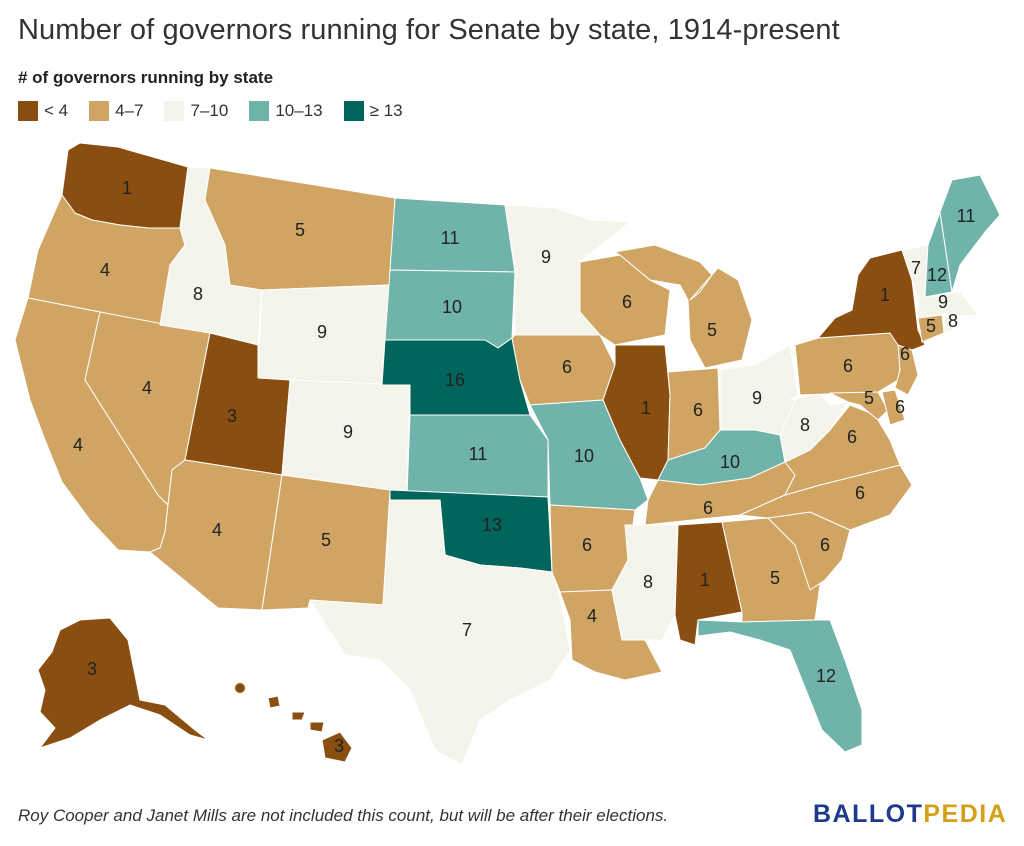  What do you see at coordinates (757, 398) in the screenshot?
I see `state-value-label-oh: 9` at bounding box center [757, 398].